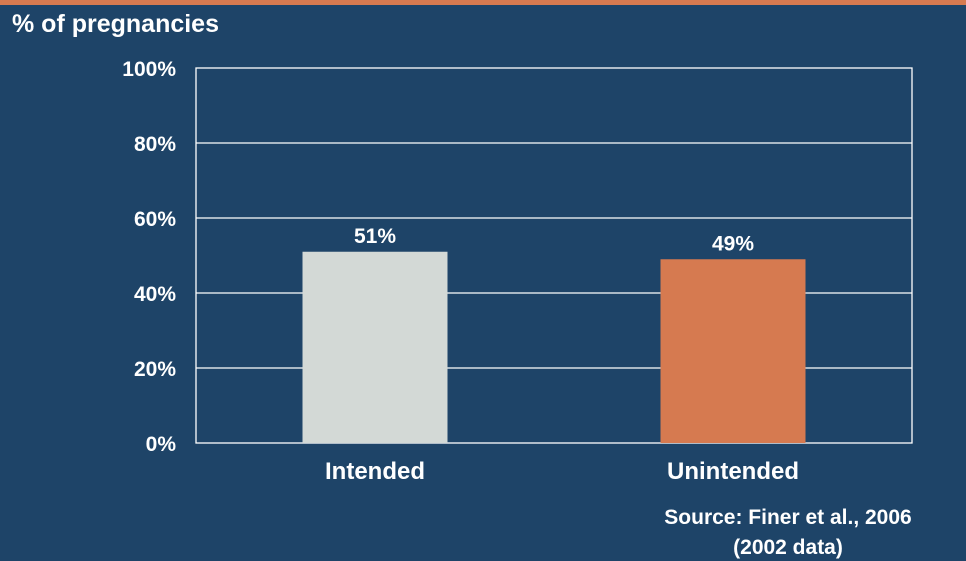 The image size is (966, 561). What do you see at coordinates (155, 369) in the screenshot?
I see `y-tick-label: 20%` at bounding box center [155, 369].